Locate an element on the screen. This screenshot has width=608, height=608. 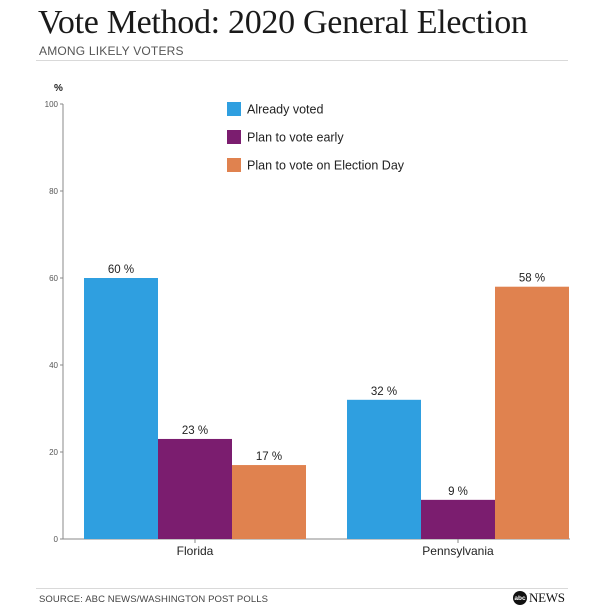
x-category-label: Pennsylvania is located at coordinates (458, 551).